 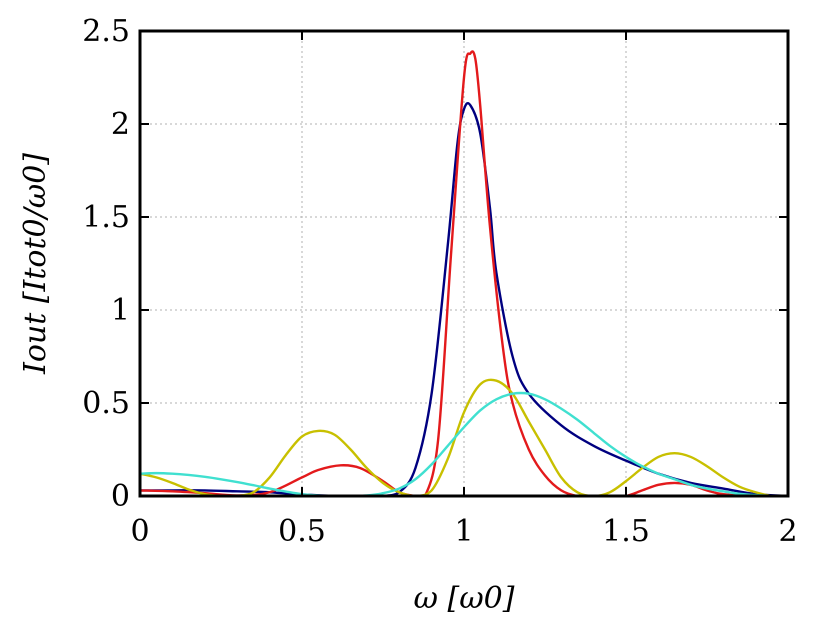 I want to click on y-tick-label: 0, so click(x=120, y=496).